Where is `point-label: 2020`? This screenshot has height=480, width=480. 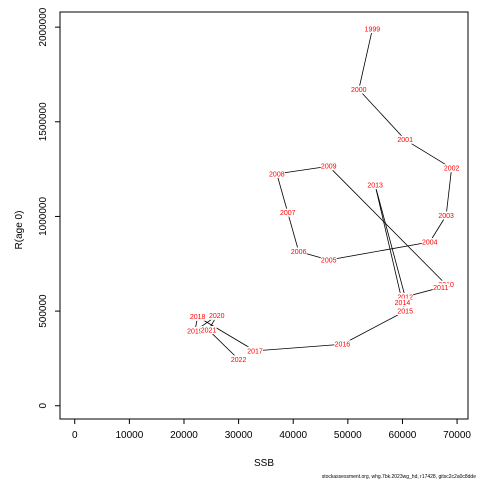
point-label: 2020 is located at coordinates (217, 316).